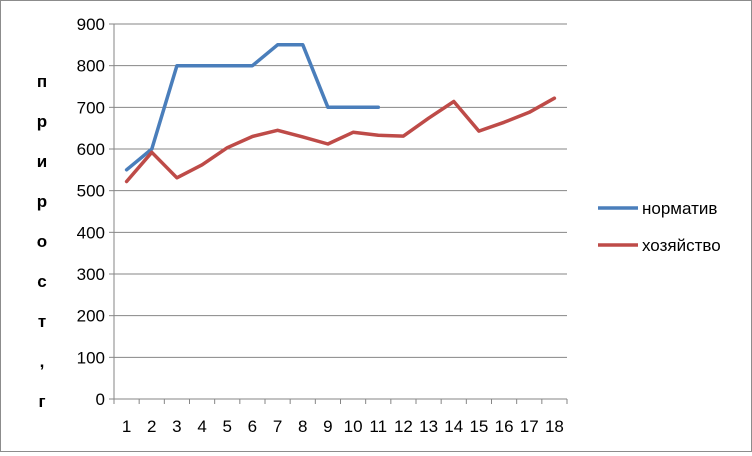 The width and height of the screenshot is (752, 456). Describe the element at coordinates (42, 361) in the screenshot. I see `y-axis-label-char: ,` at that location.